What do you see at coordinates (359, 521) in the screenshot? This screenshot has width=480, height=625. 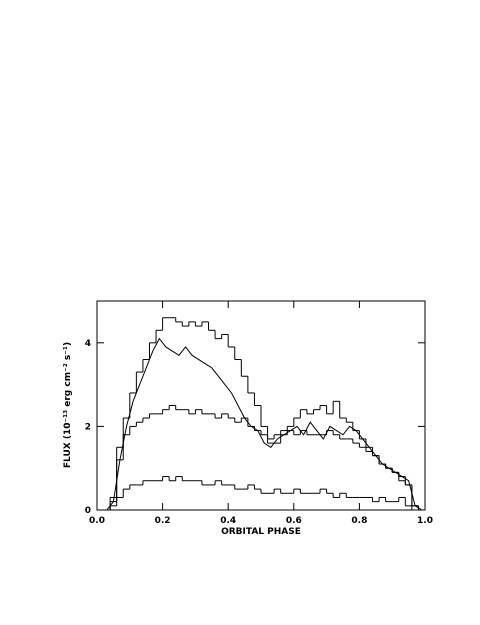 I see `x-tick-label: 0.8` at bounding box center [359, 521].